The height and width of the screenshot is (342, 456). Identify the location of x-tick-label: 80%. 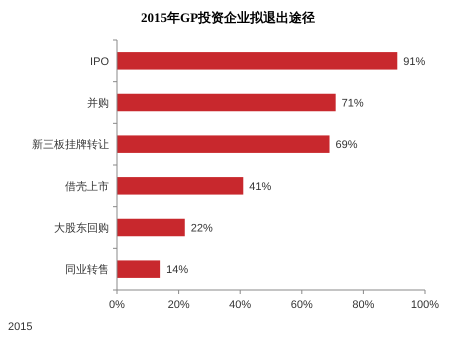
(363, 305).